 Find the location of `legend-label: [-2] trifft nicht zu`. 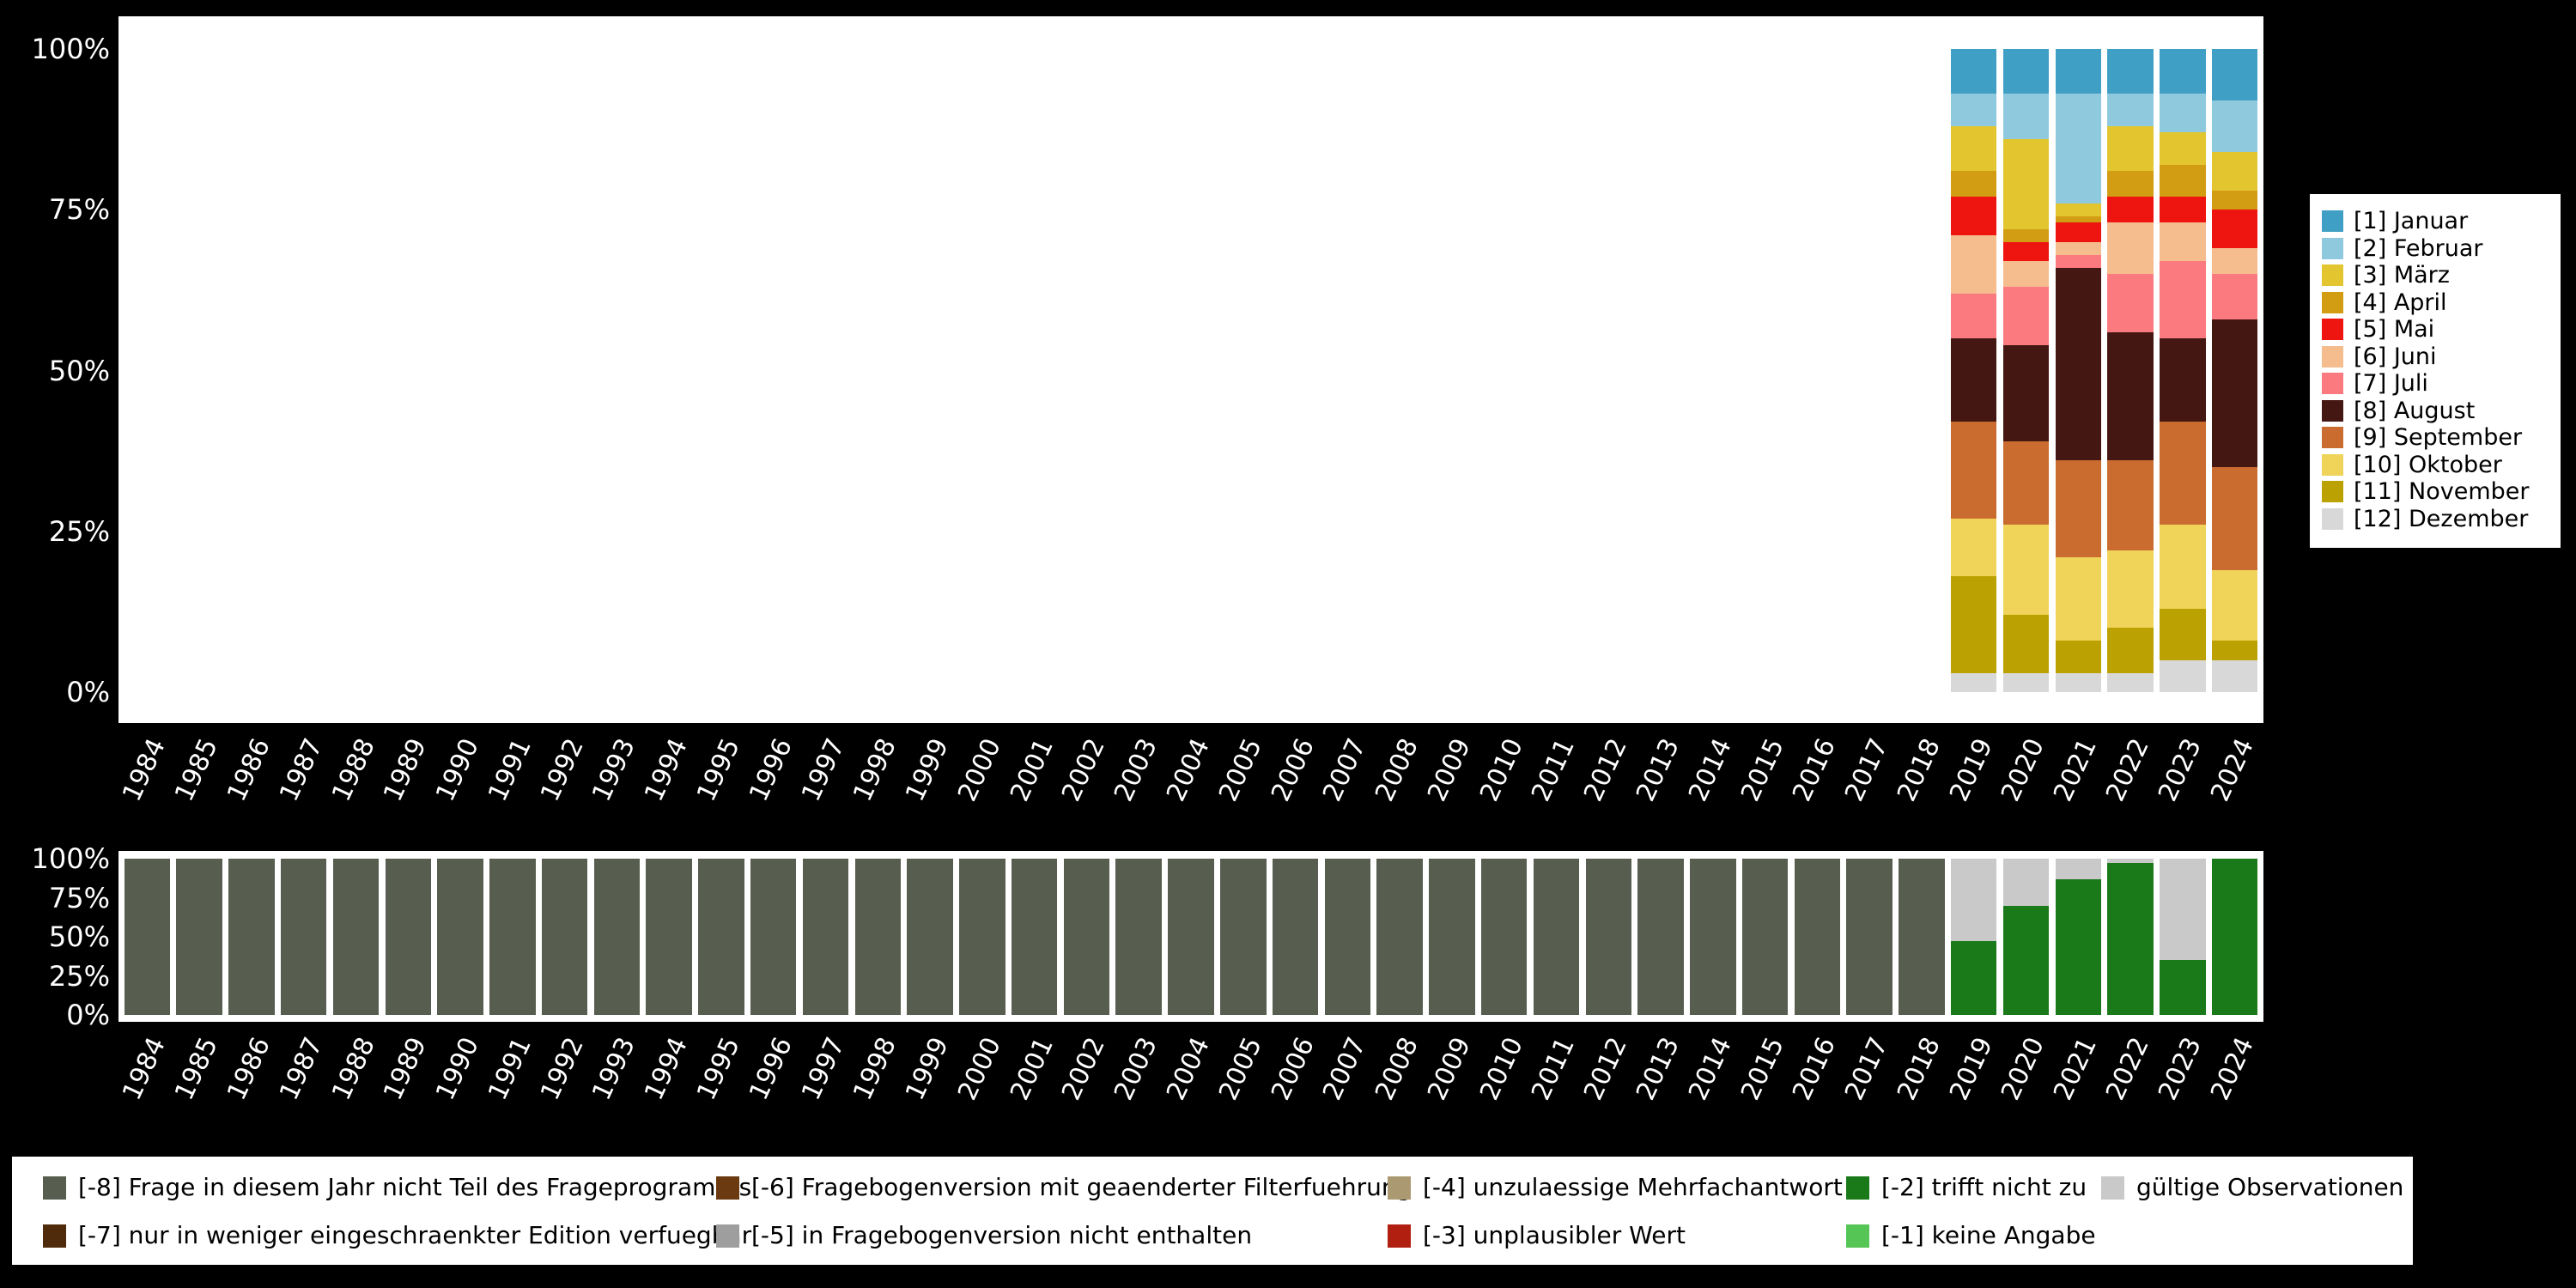

legend-label: [-2] trifft nicht zu is located at coordinates (1984, 1187).